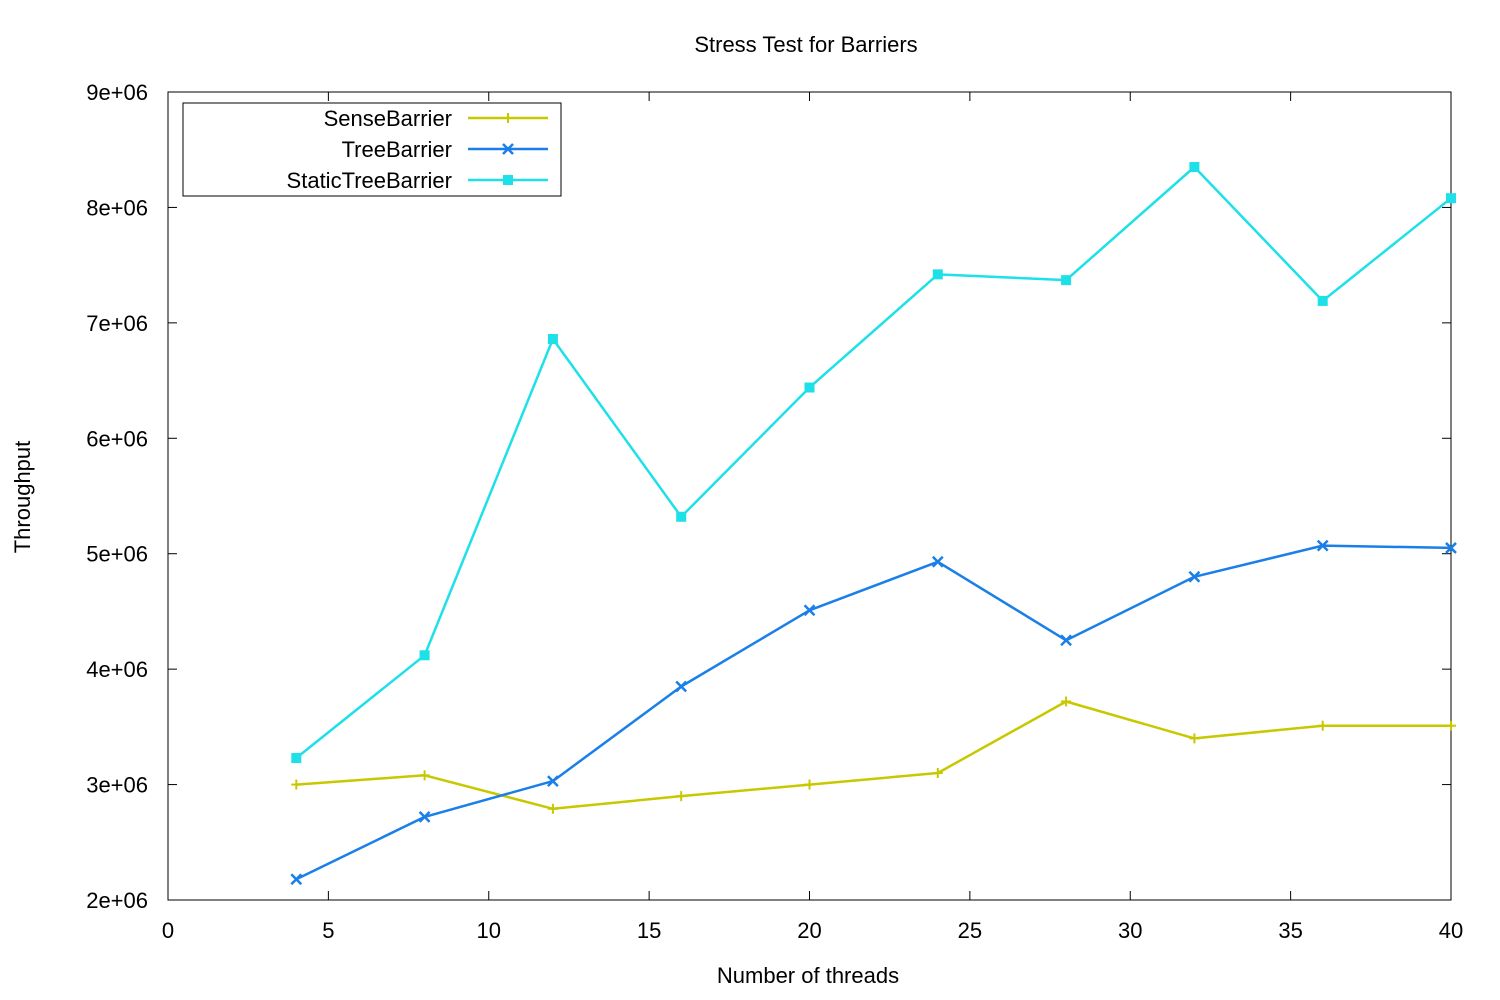 The width and height of the screenshot is (1500, 1000). What do you see at coordinates (1451, 930) in the screenshot?
I see `x-tick-label: 40` at bounding box center [1451, 930].